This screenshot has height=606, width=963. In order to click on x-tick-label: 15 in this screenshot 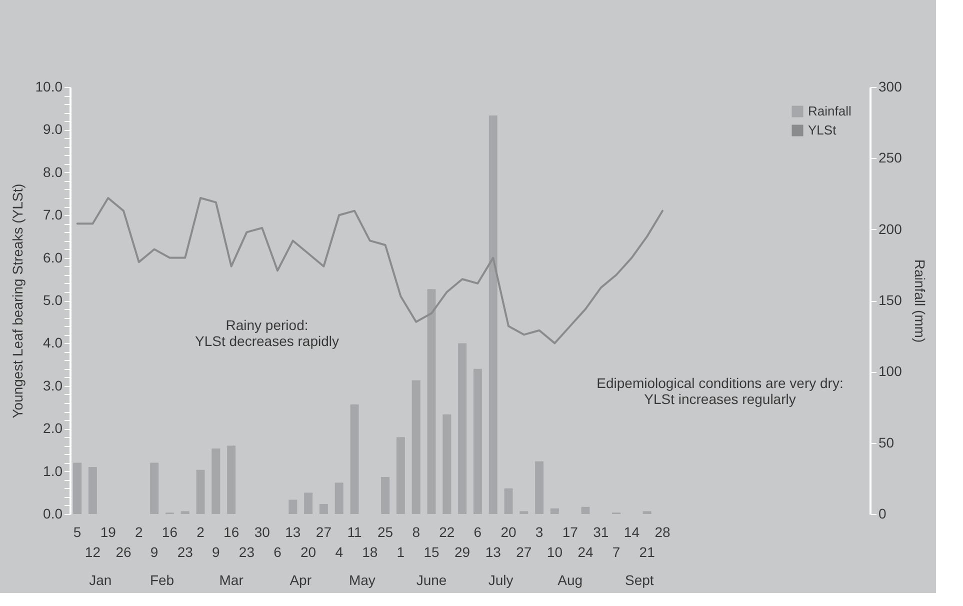, I will do `click(432, 552)`.